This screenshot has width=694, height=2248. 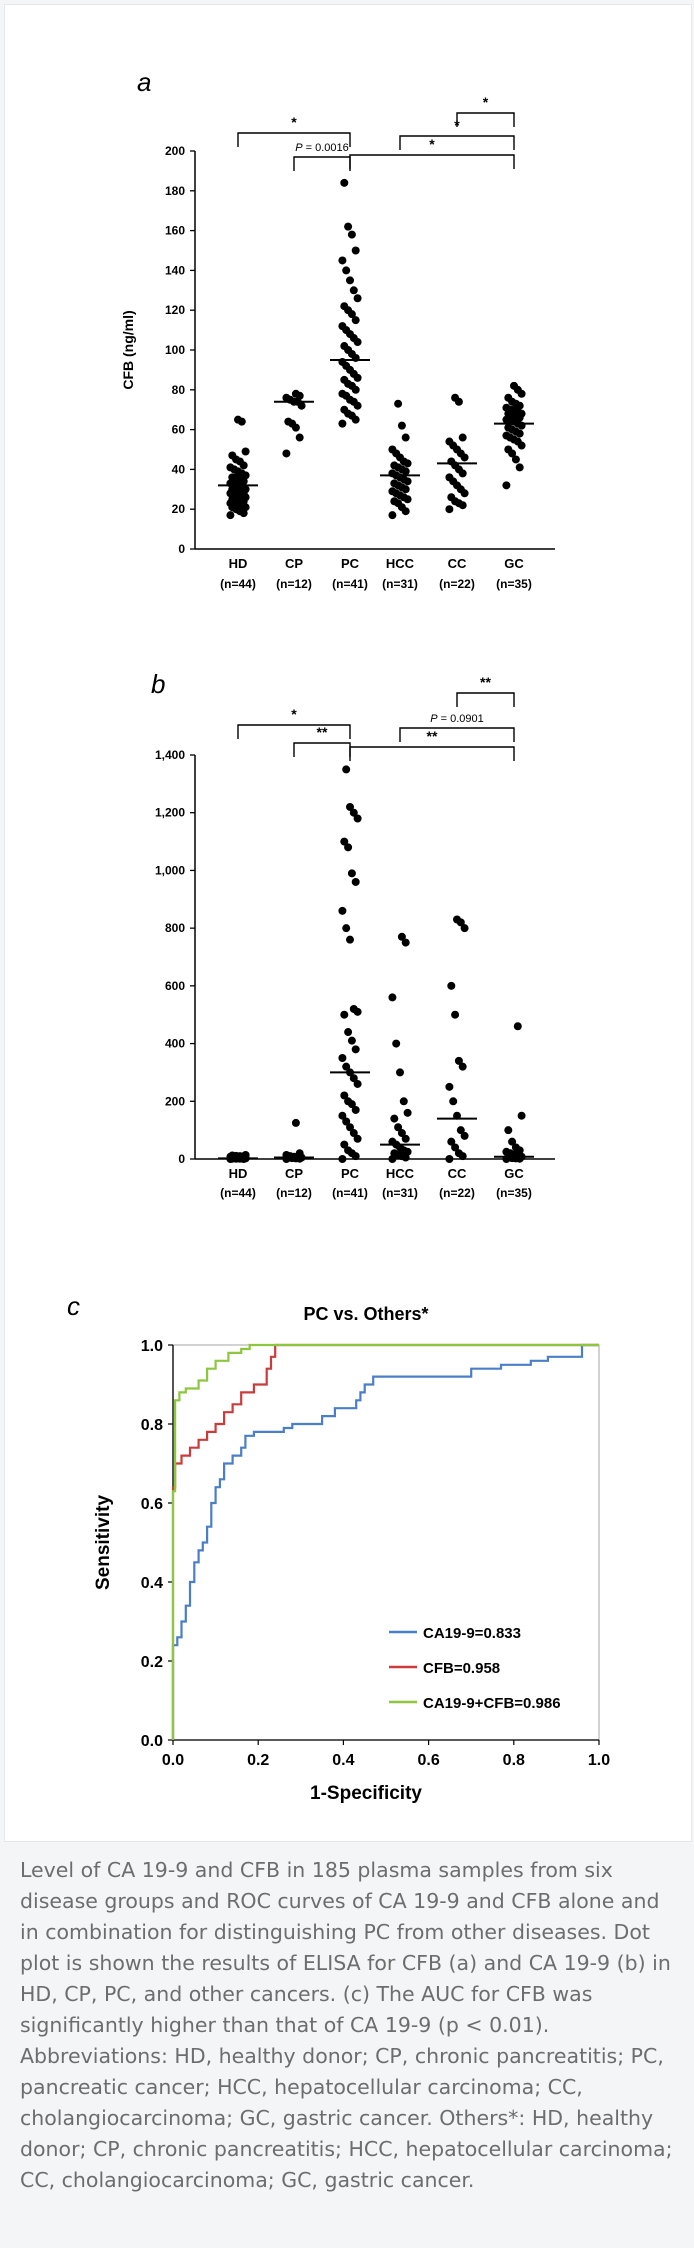 I want to click on panel-a-category-label: CC, so click(x=457, y=563).